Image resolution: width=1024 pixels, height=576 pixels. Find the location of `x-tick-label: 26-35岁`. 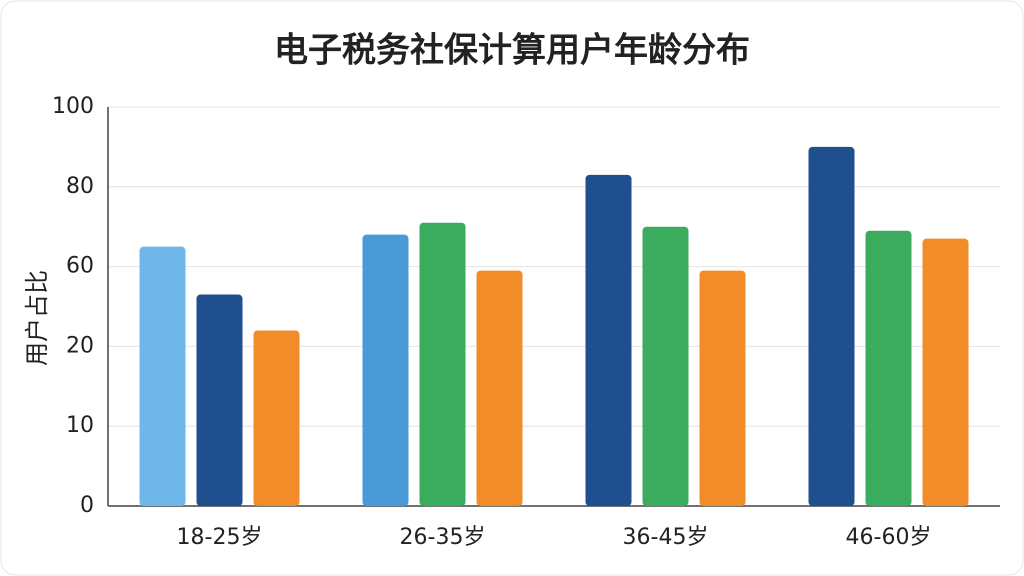

x-tick-label: 26-35岁 is located at coordinates (443, 537).